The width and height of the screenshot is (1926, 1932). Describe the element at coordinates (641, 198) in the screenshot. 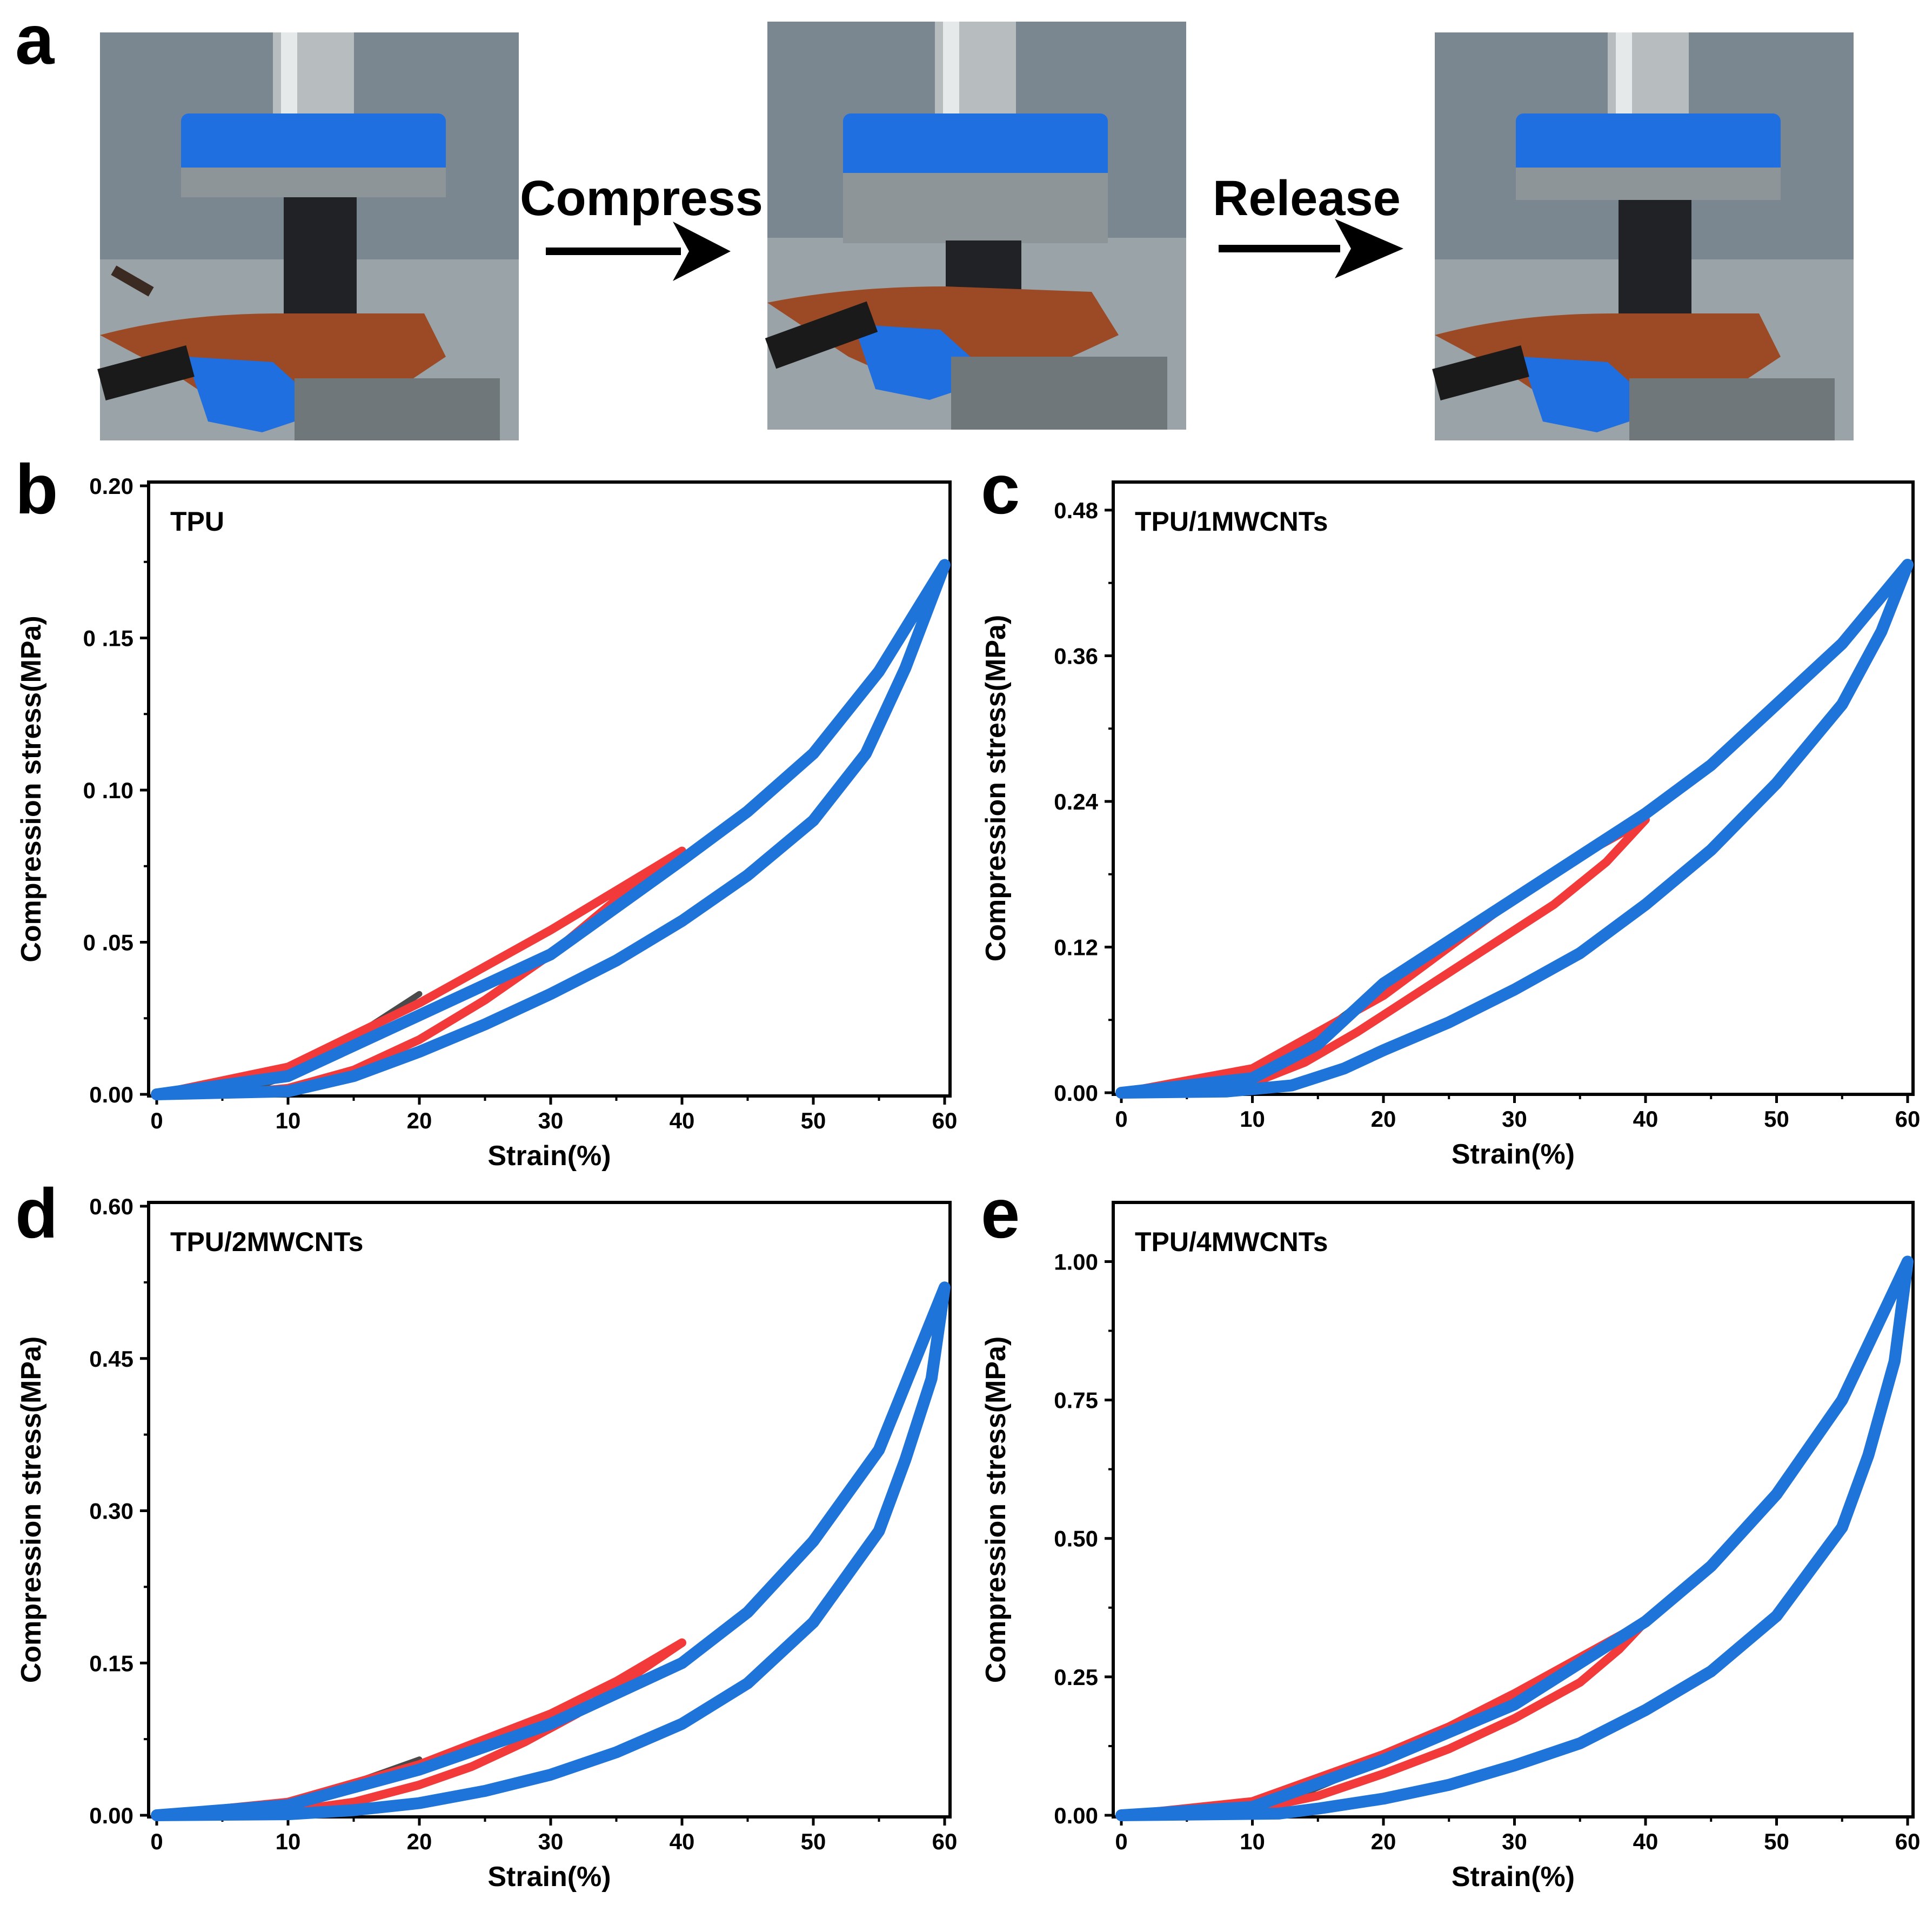

I see `compress-label: Compress` at that location.